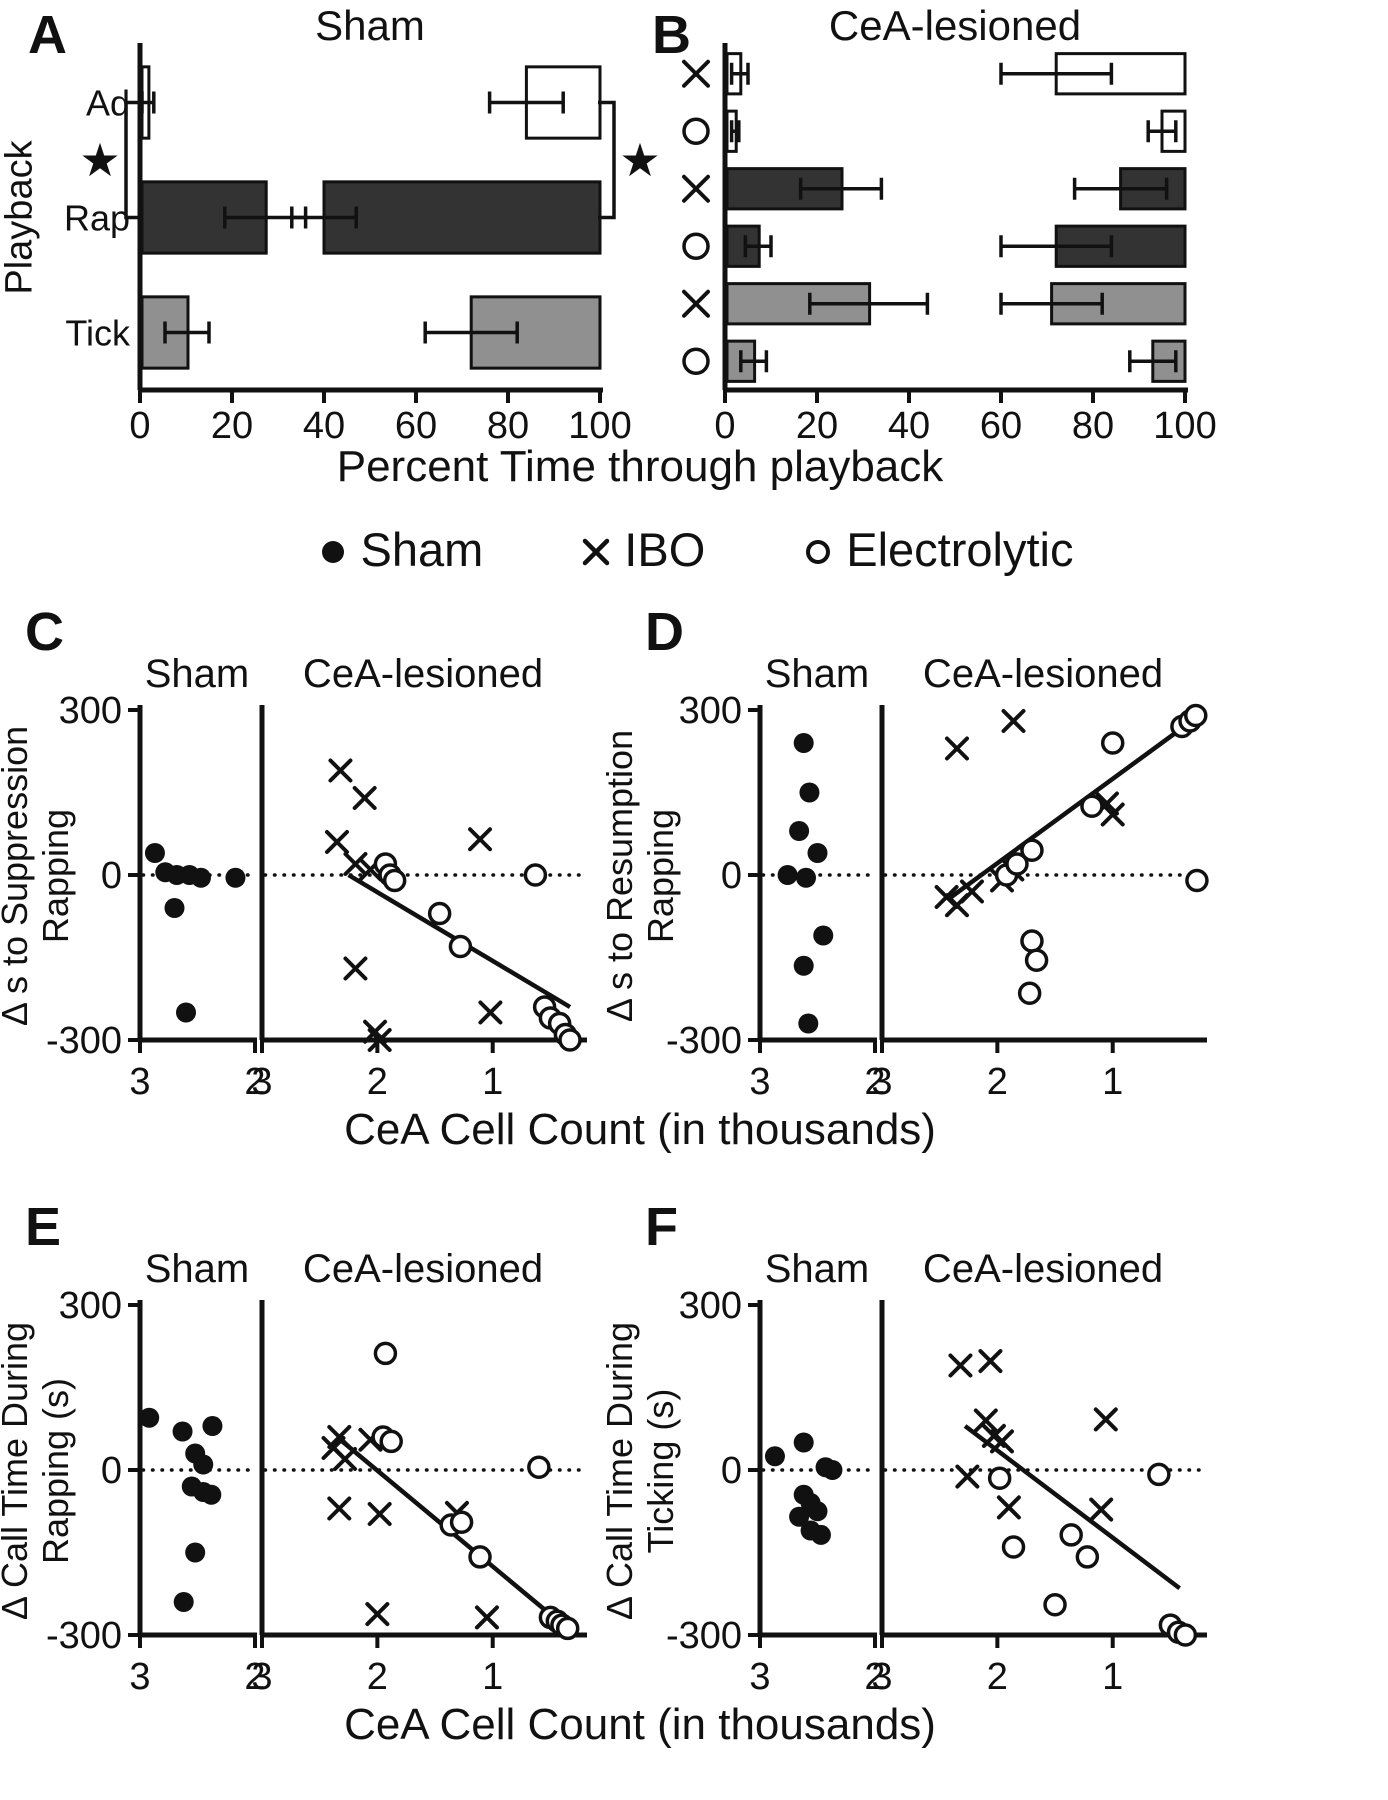  What do you see at coordinates (619, 1471) in the screenshot?
I see `panel-f-ylabel-line1: Δ Call Time During` at bounding box center [619, 1471].